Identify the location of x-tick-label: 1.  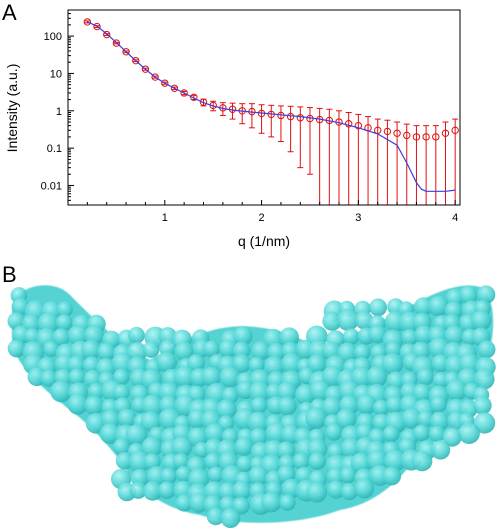
(165, 218).